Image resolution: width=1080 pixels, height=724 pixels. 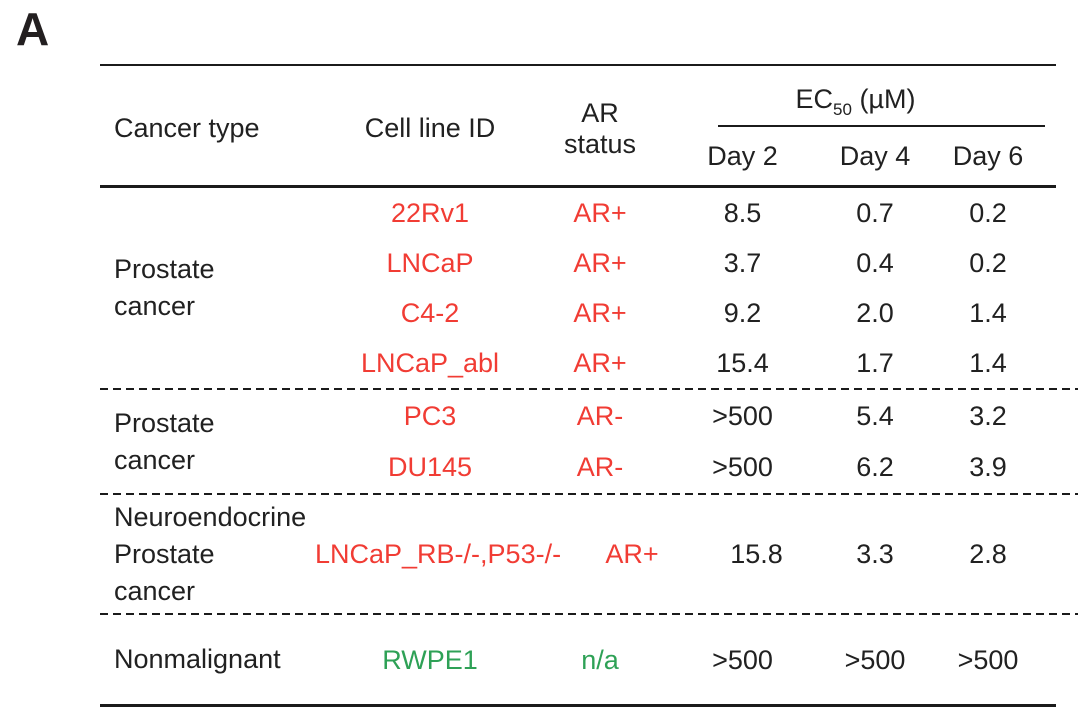 I want to click on cell-line-cell: PC3, so click(x=430, y=416).